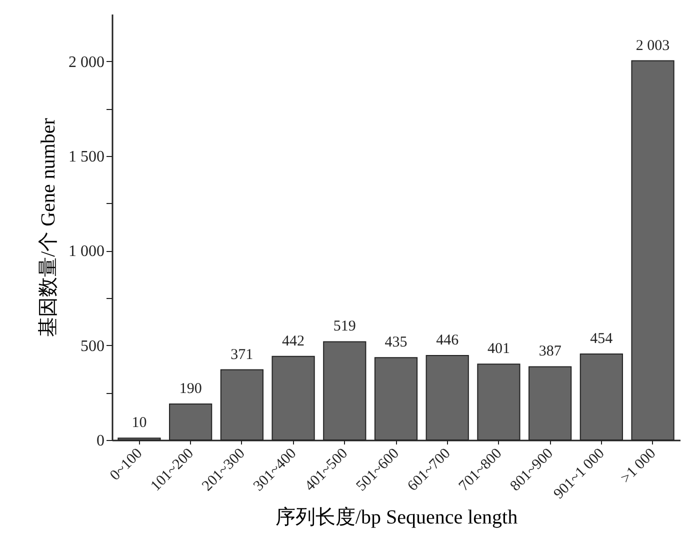 The width and height of the screenshot is (692, 540). What do you see at coordinates (498, 349) in the screenshot?
I see `data-label: 401` at bounding box center [498, 349].